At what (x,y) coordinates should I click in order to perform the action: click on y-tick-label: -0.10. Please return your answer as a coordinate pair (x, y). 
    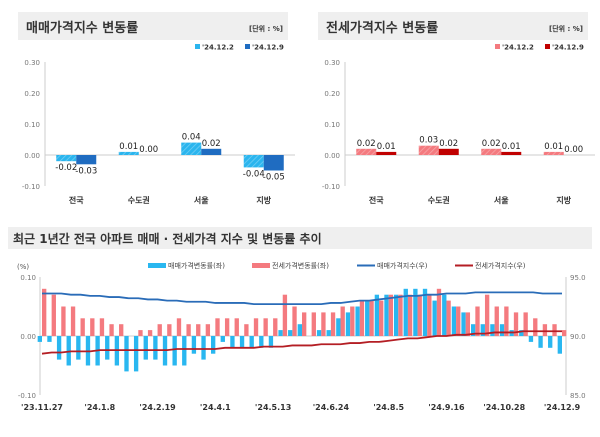
    Looking at the image, I should click on (31, 187).